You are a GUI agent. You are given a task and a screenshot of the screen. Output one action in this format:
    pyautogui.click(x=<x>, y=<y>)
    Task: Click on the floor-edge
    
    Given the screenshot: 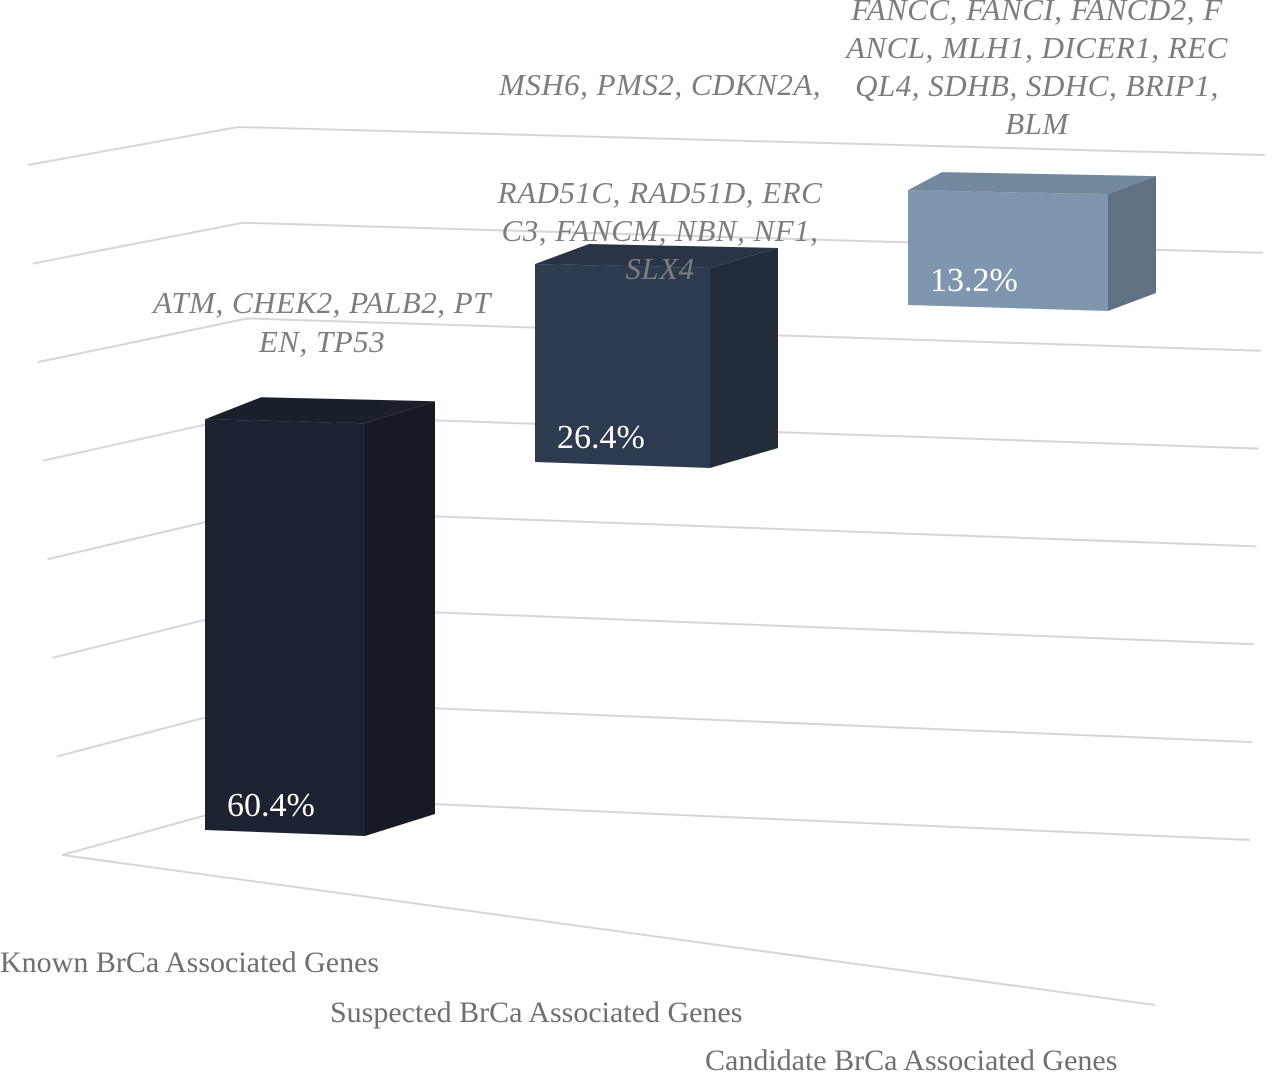 What is the action you would take?
    pyautogui.click(x=608, y=930)
    